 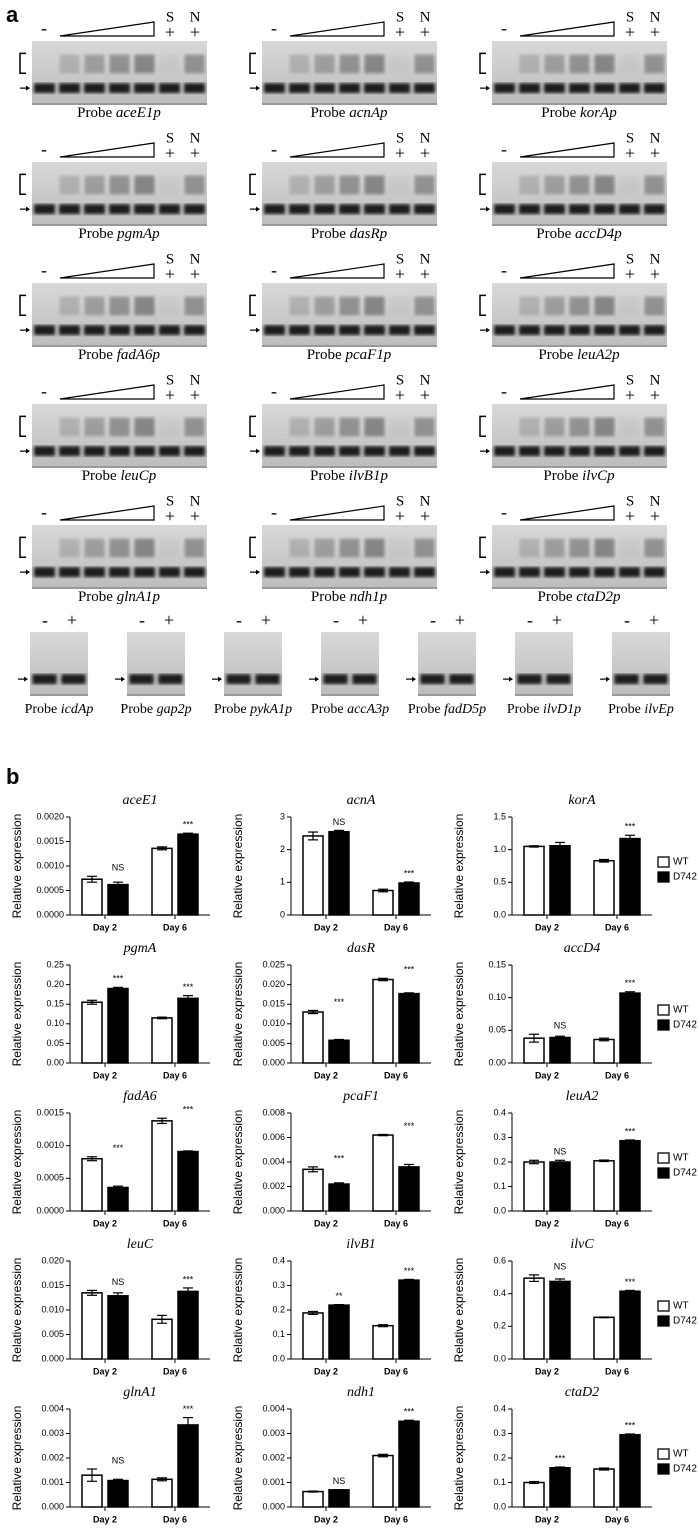 I want to click on y-tick-label: 0.25, so click(x=55, y=964).